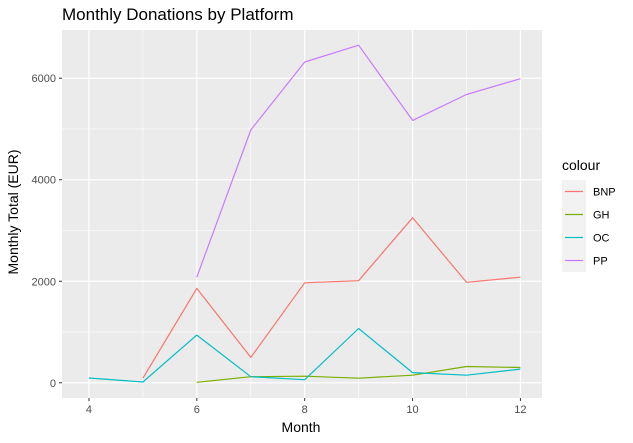 Image resolution: width=633 pixels, height=443 pixels. Describe the element at coordinates (44, 282) in the screenshot. I see `y-tick-label: 2000` at that location.